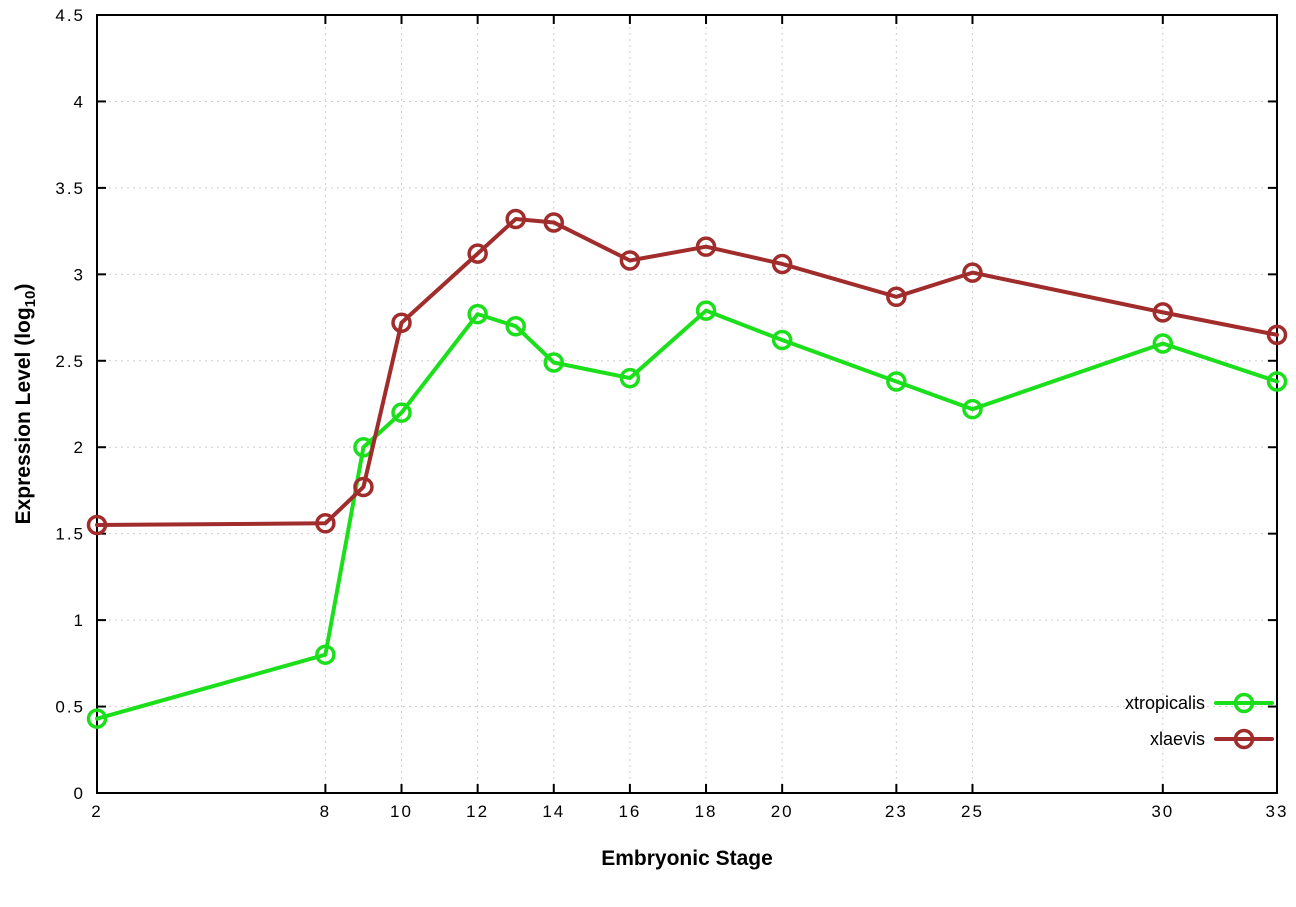 The height and width of the screenshot is (907, 1296). I want to click on x-tick-label: 20, so click(782, 811).